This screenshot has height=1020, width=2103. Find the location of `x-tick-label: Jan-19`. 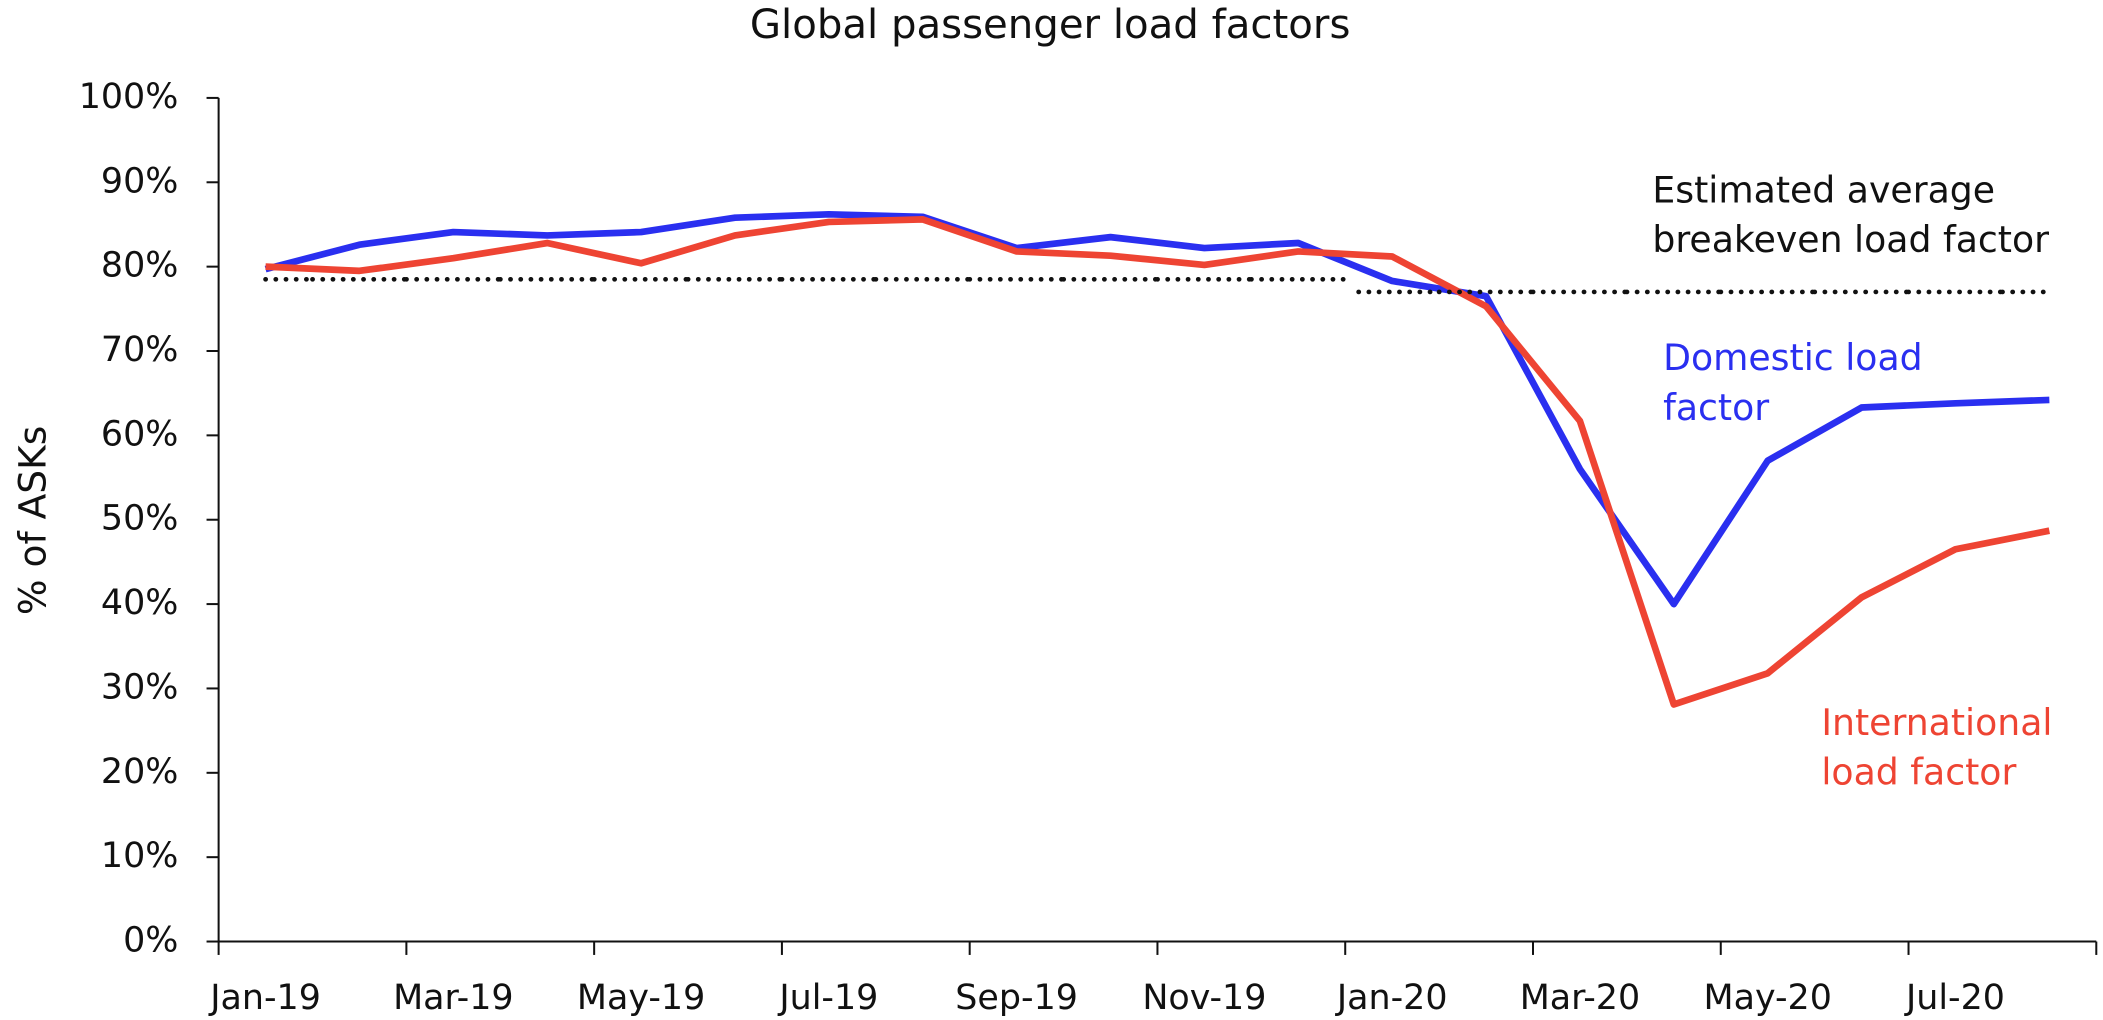

x-tick-label: Jan-19 is located at coordinates (264, 998).